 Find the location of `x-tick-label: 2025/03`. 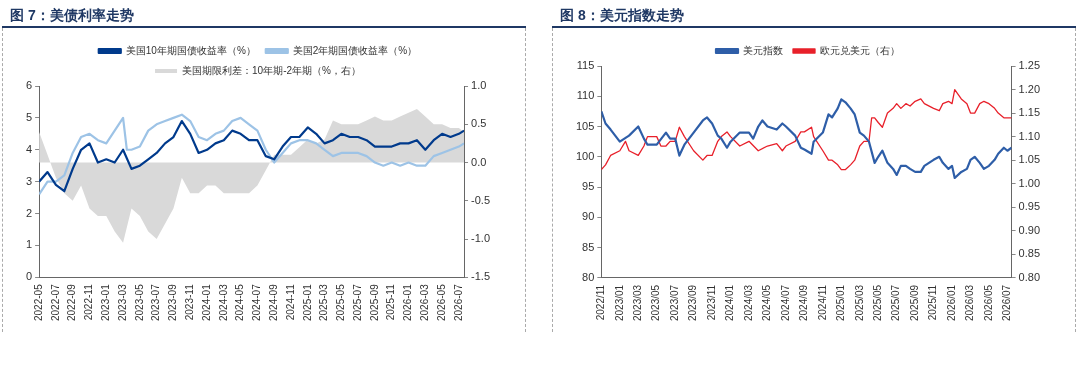

x-tick-label: 2025/03 is located at coordinates (859, 303).